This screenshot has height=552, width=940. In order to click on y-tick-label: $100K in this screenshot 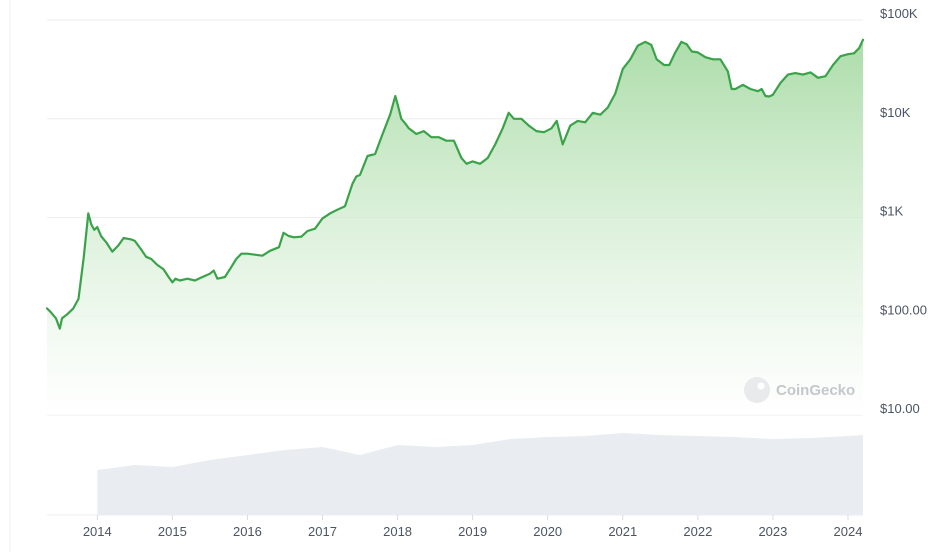, I will do `click(899, 13)`.